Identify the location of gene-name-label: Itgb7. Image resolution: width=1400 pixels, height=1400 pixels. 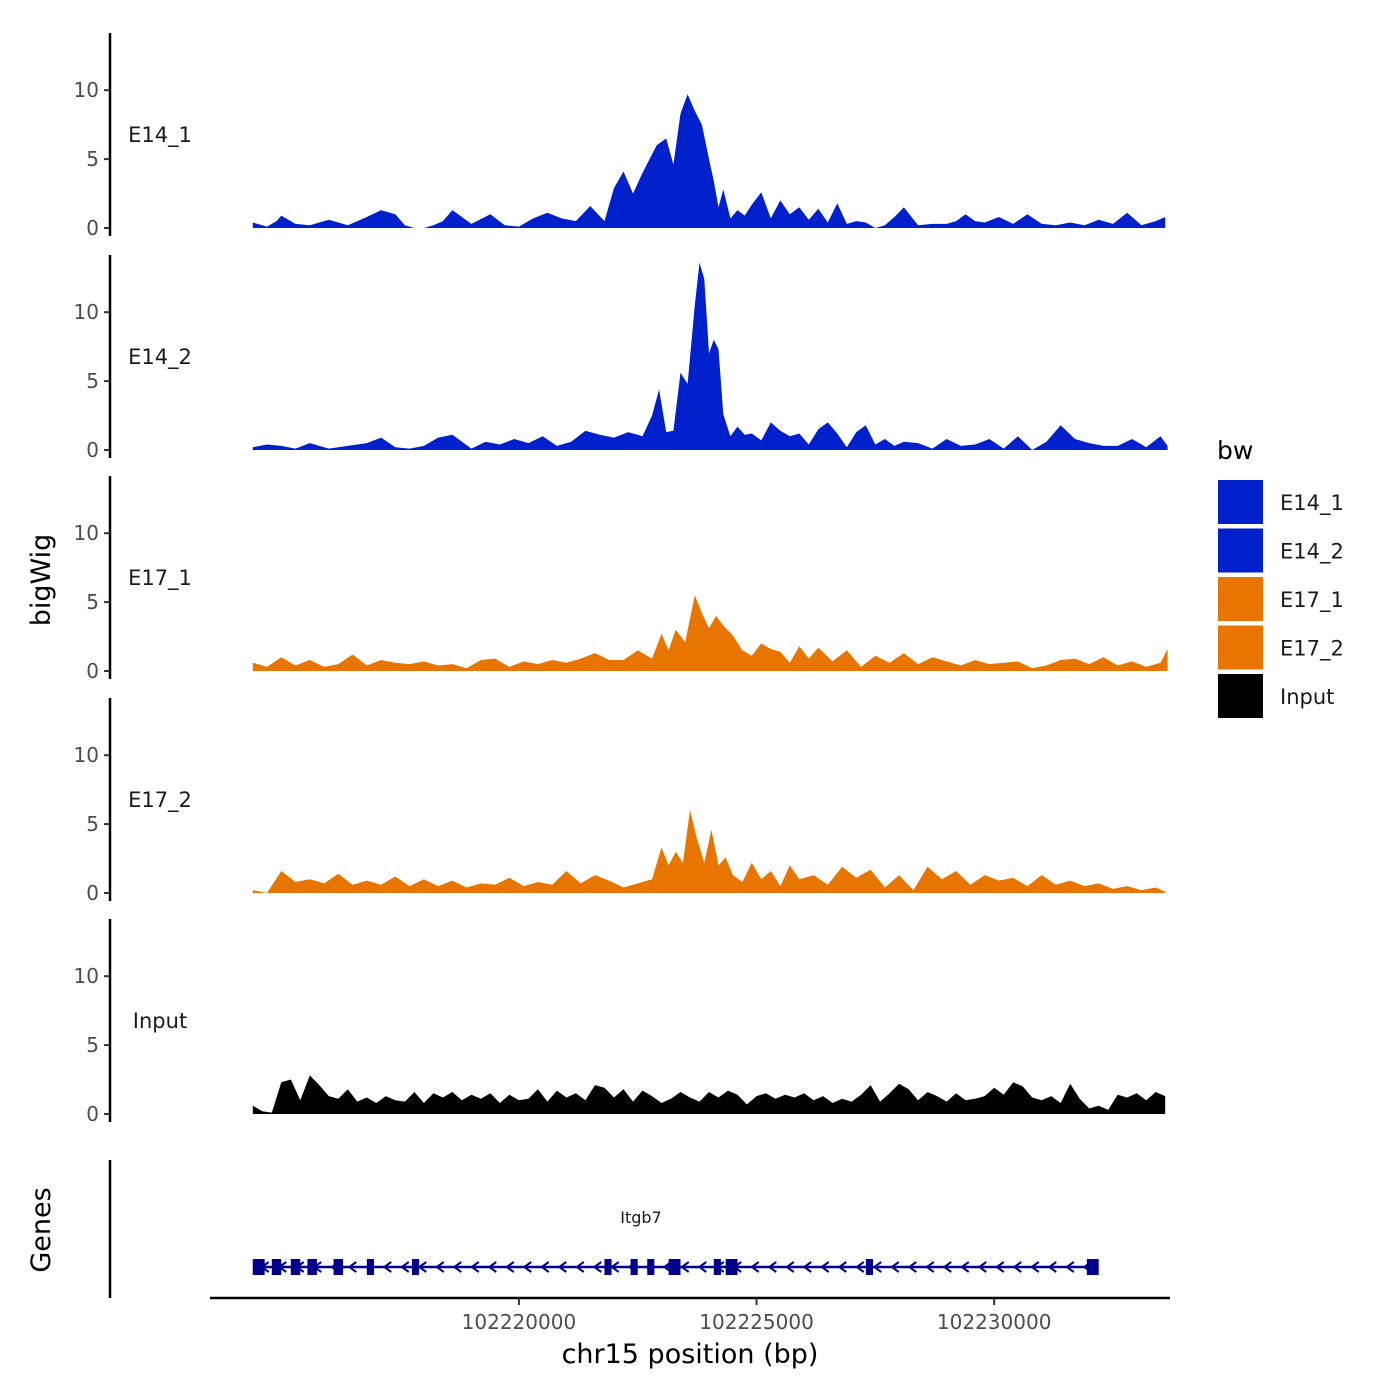
(640, 1217).